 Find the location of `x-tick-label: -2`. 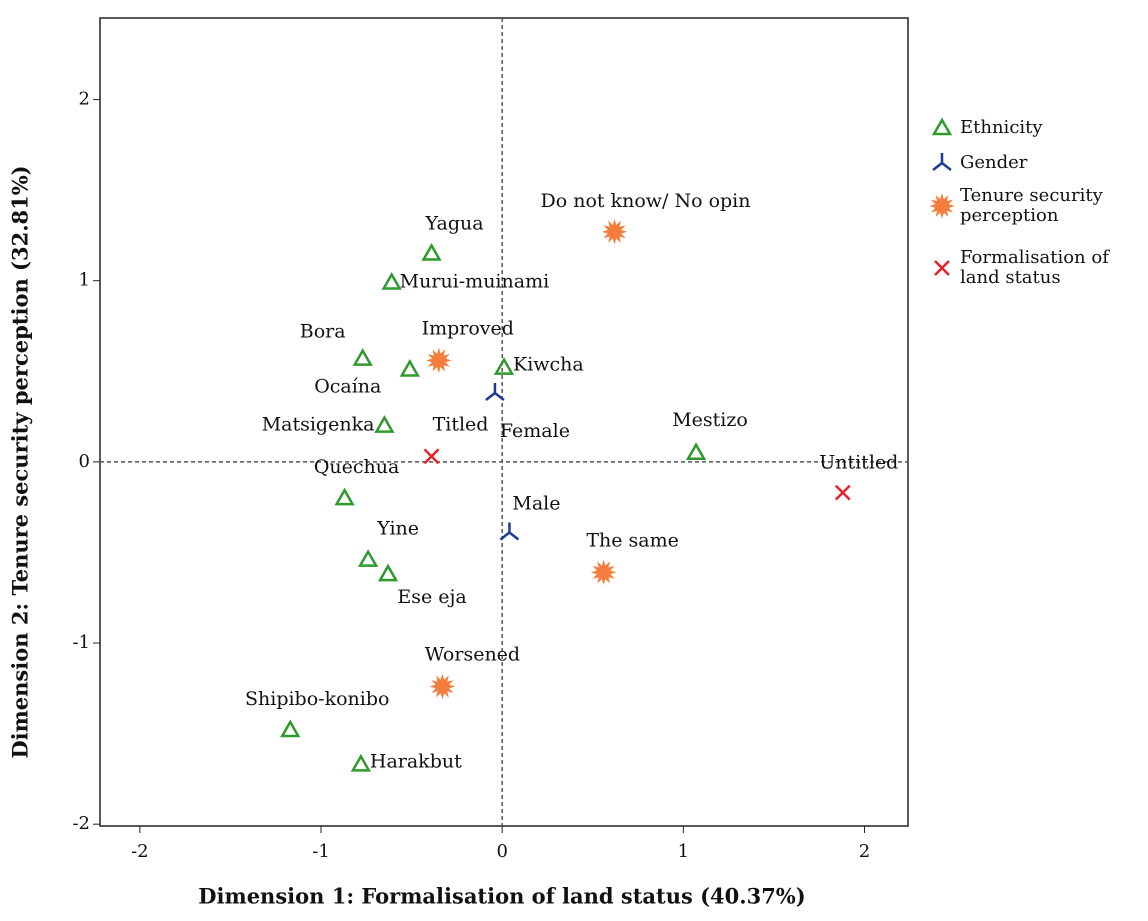

x-tick-label: -2 is located at coordinates (140, 851).